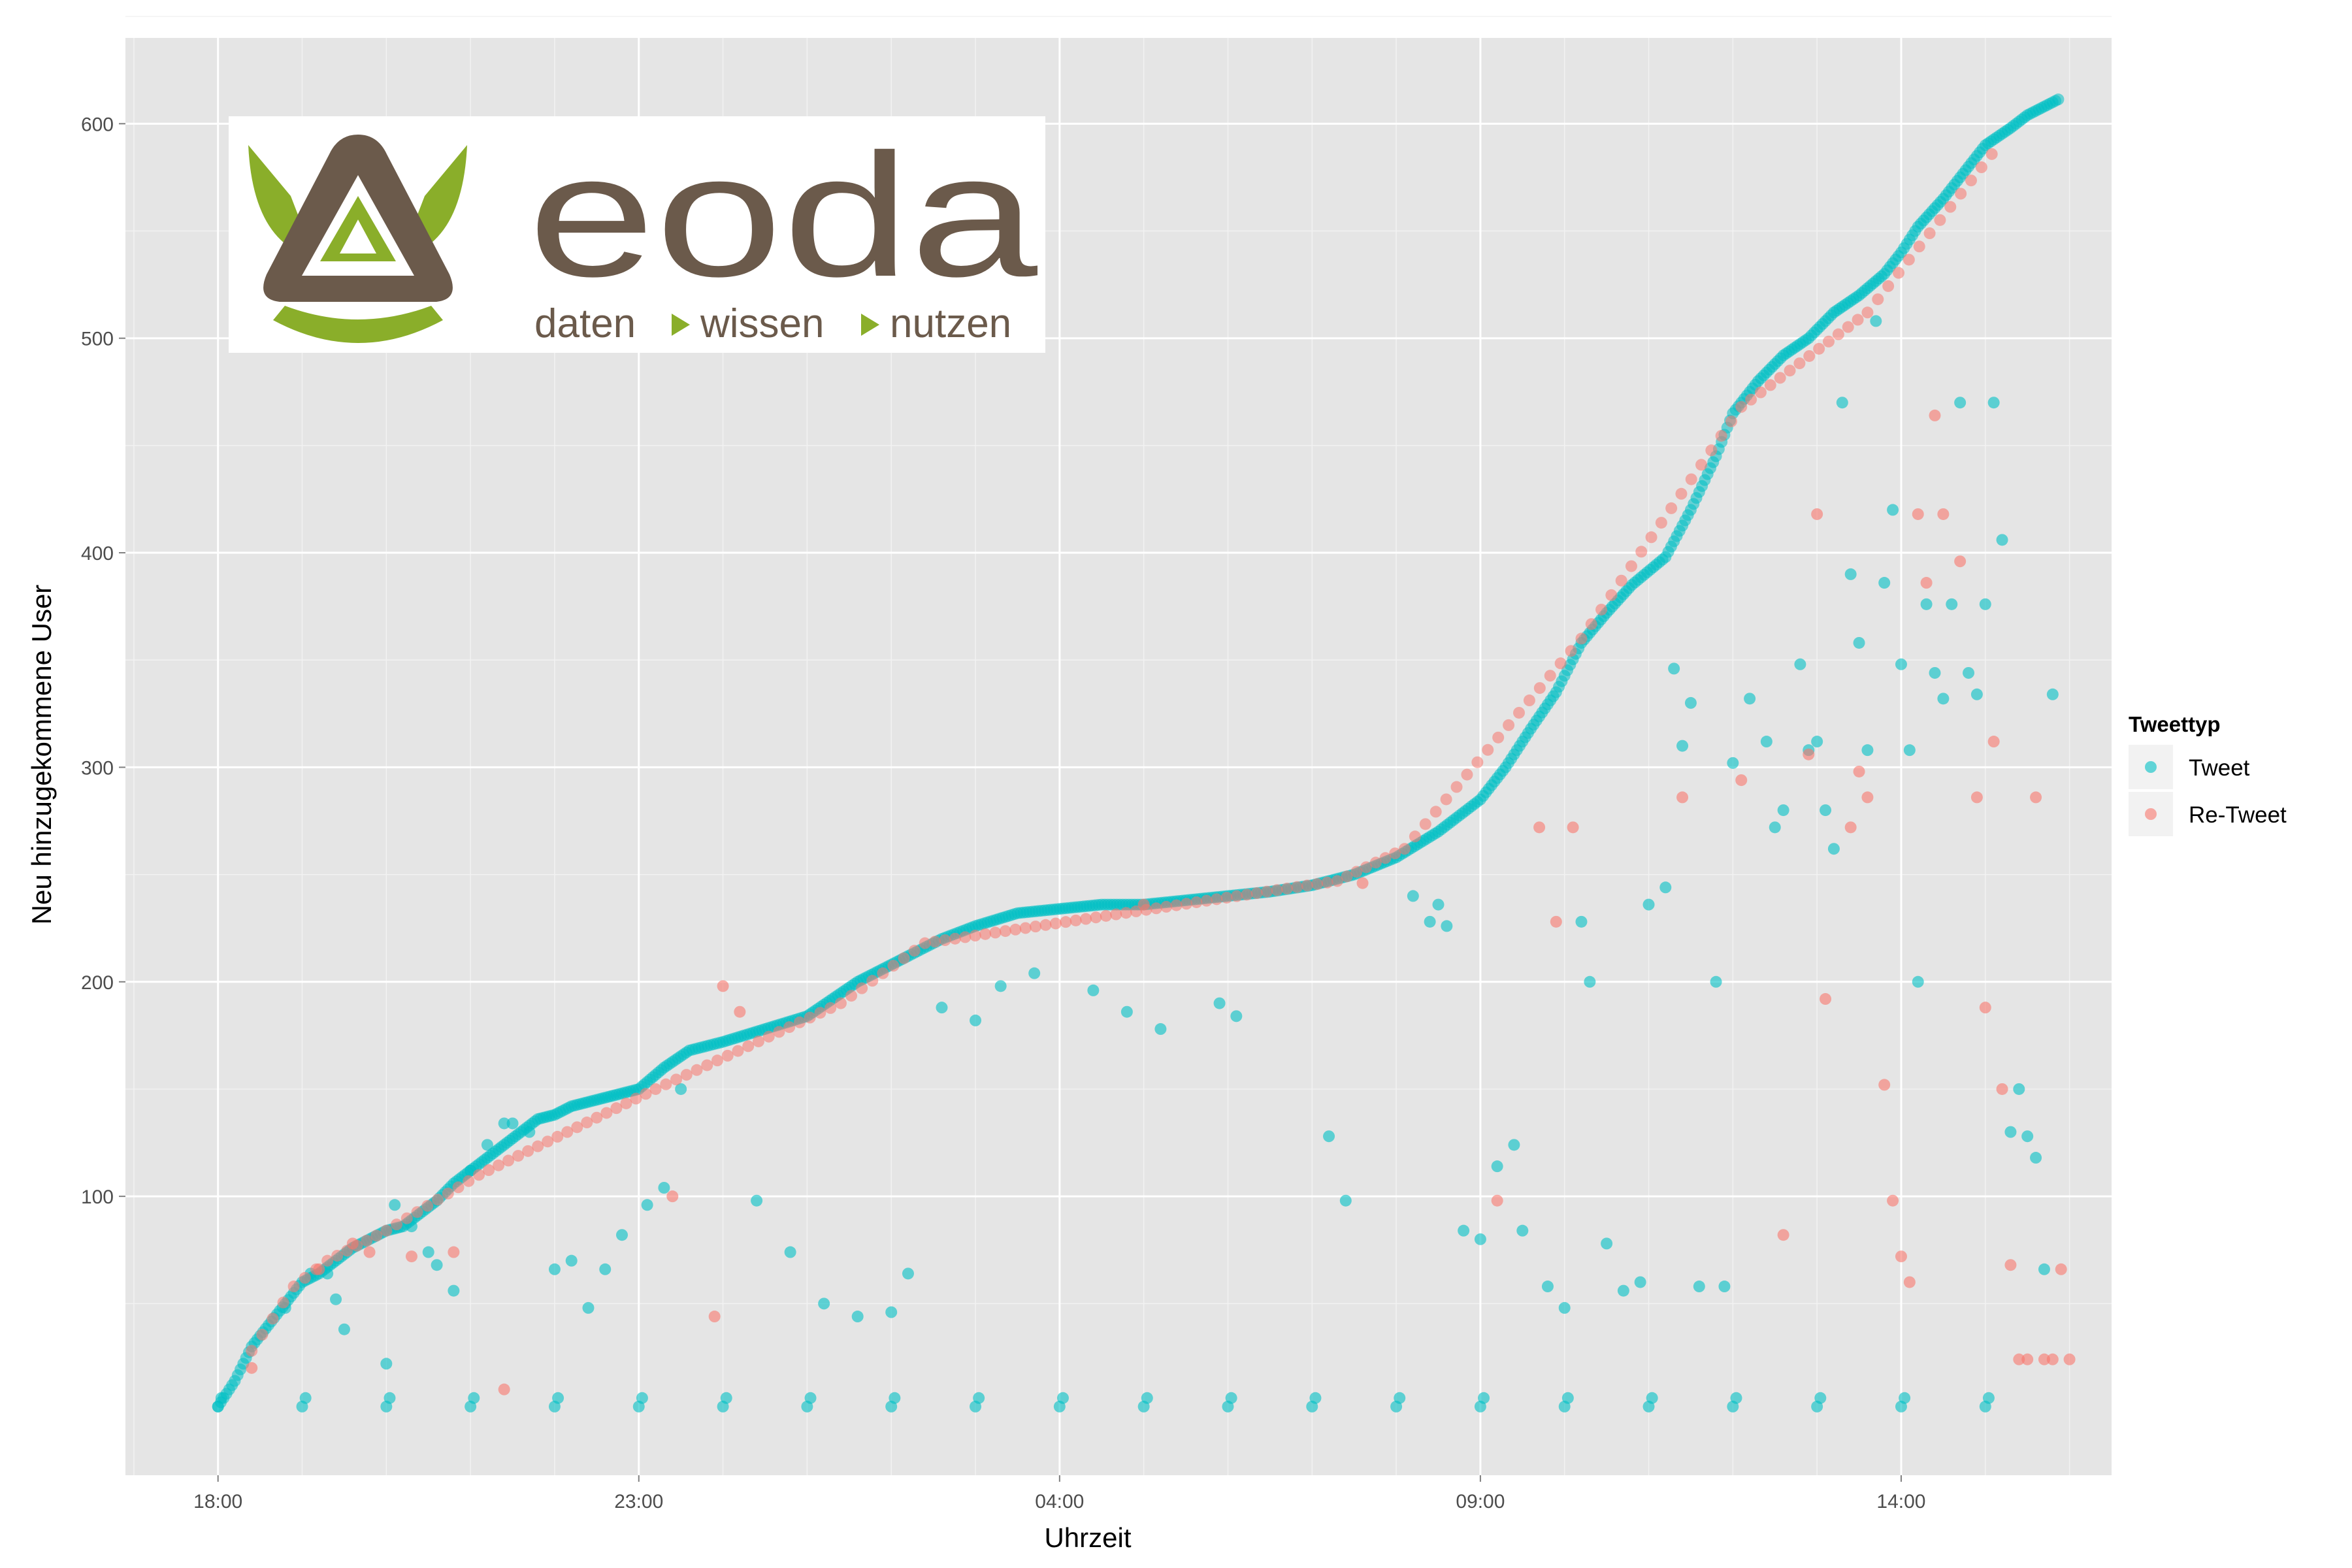 This screenshot has height=1568, width=2352. Describe the element at coordinates (2151, 767) in the screenshot. I see `legend-key-tweet` at that location.